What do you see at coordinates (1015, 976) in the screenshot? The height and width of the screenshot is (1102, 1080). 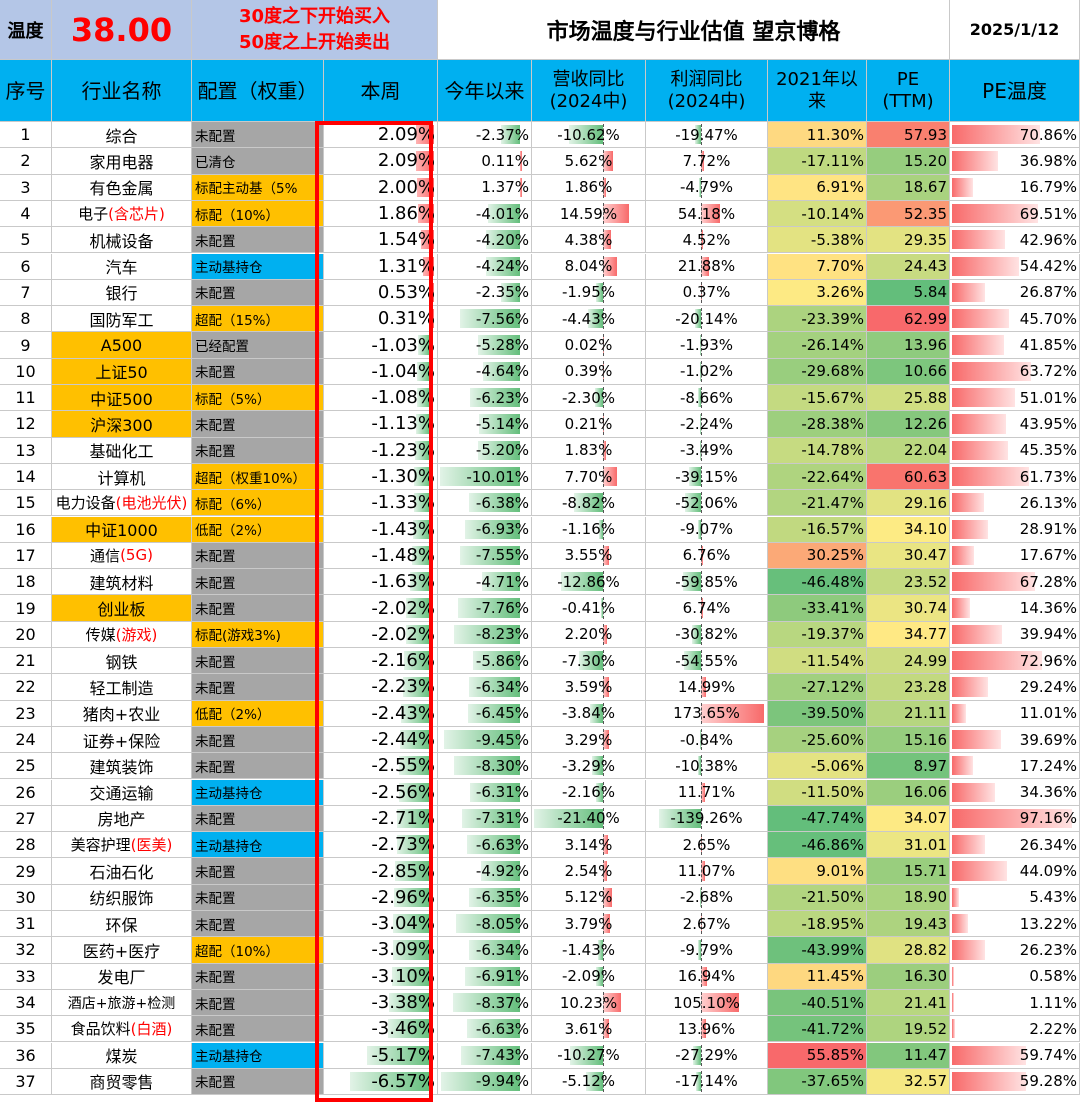 I see `pe-temperature-cell: 0.58%` at bounding box center [1015, 976].